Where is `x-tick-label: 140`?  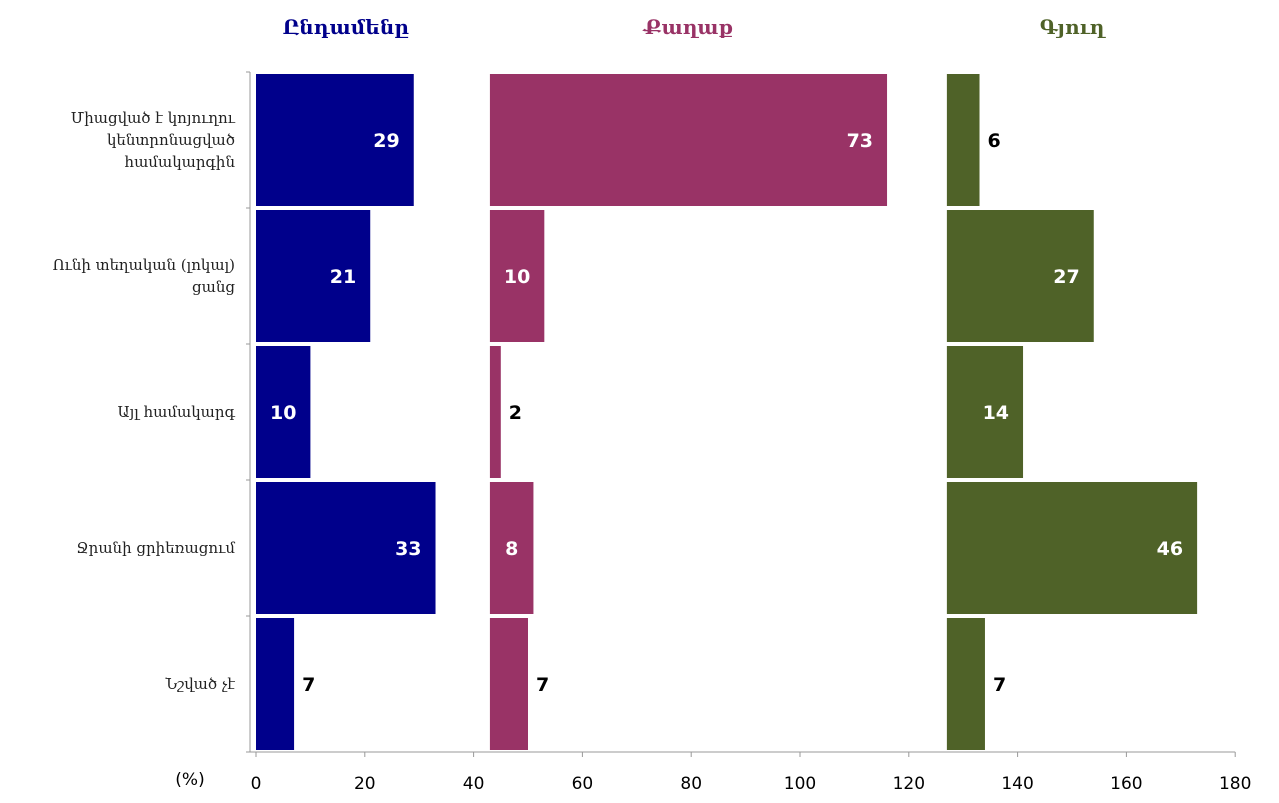 x-tick-label: 140 is located at coordinates (1017, 784).